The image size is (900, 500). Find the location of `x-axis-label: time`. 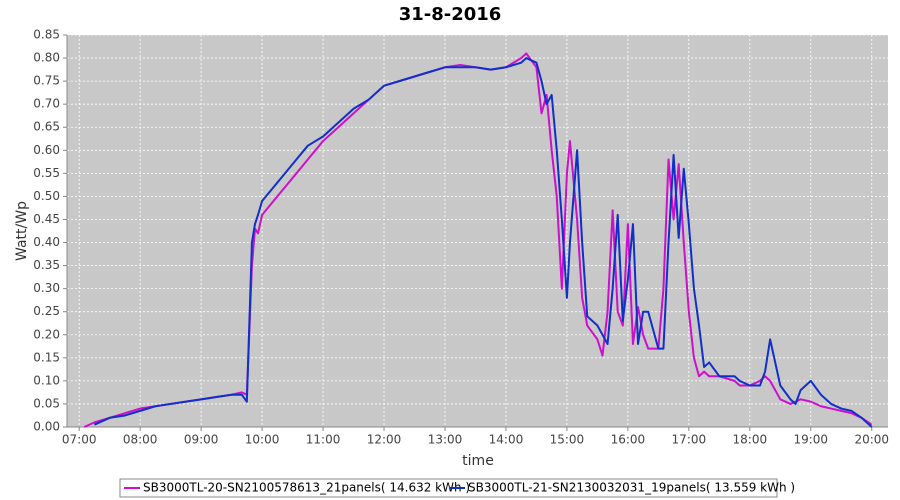

x-axis-label: time is located at coordinates (478, 461).